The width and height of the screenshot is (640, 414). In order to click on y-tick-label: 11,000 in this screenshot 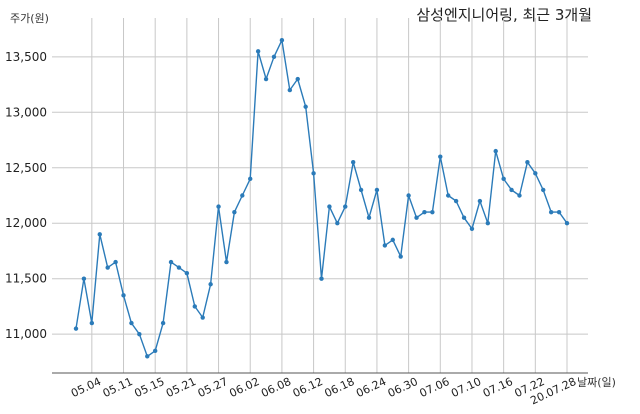, I will do `click(26, 334)`.